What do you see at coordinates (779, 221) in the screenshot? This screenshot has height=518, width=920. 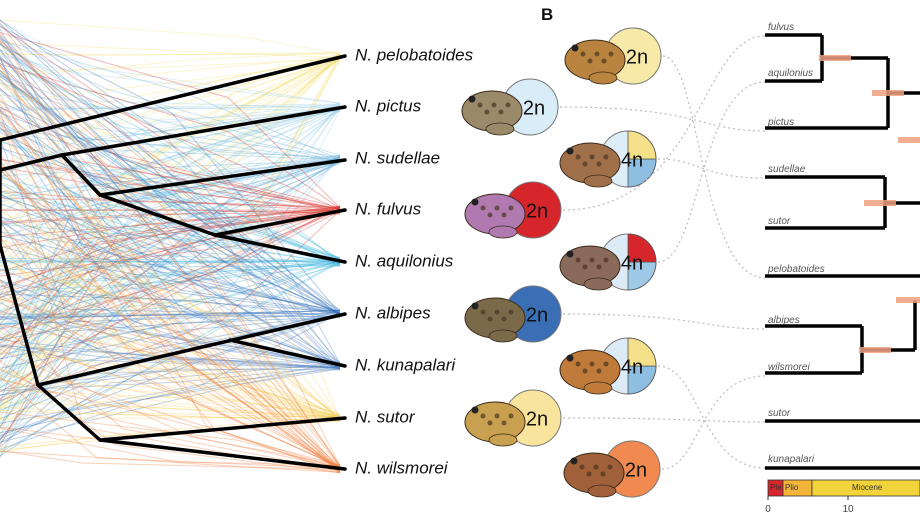 I see `tip-label: sutor` at bounding box center [779, 221].